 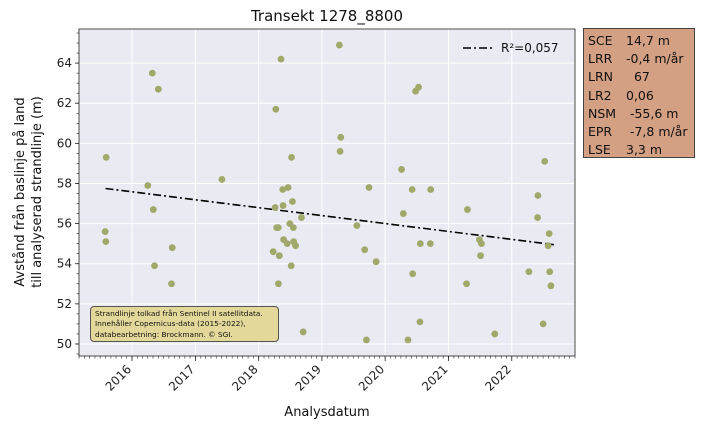 What do you see at coordinates (118, 377) in the screenshot?
I see `x-tick-label: 2016` at bounding box center [118, 377].